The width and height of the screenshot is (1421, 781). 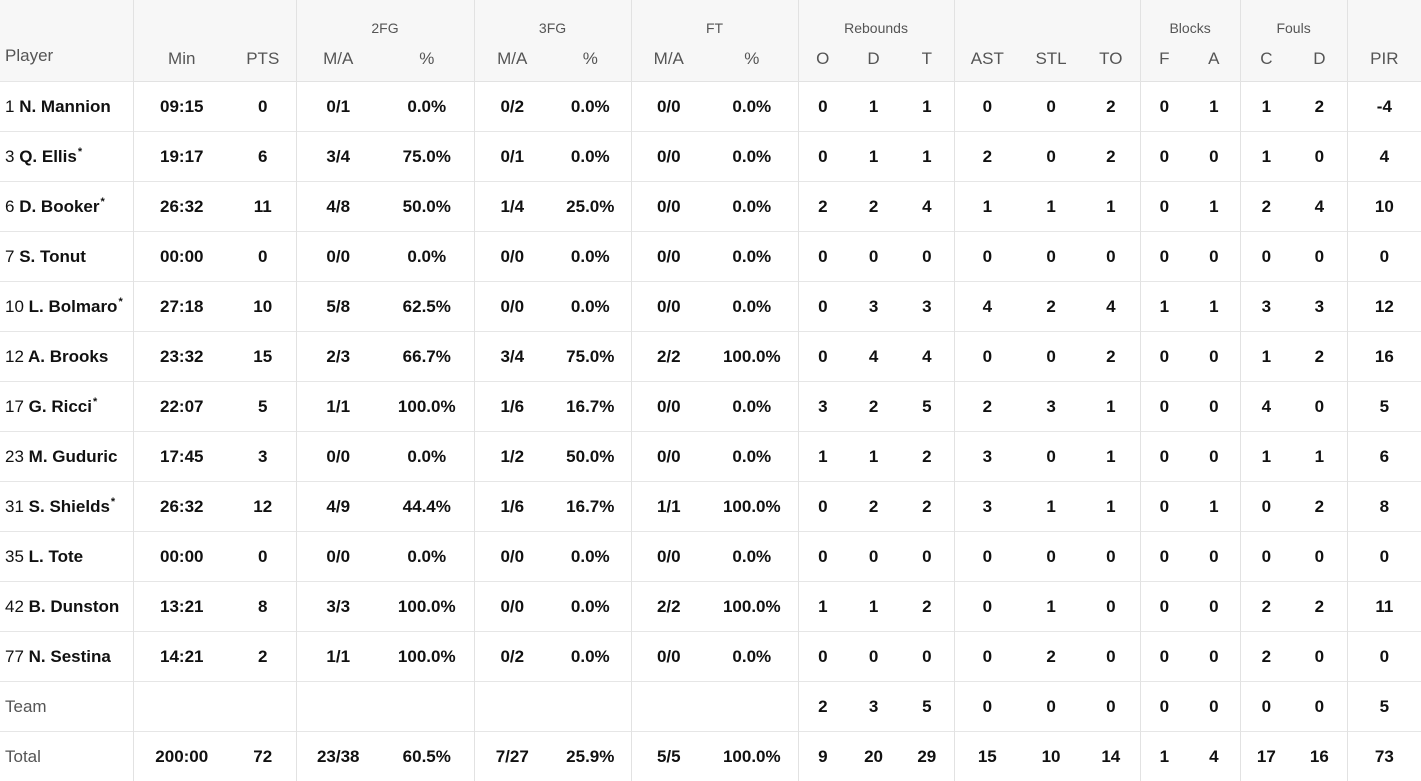 What do you see at coordinates (668, 707) in the screenshot?
I see `stat-ft-ma` at bounding box center [668, 707].